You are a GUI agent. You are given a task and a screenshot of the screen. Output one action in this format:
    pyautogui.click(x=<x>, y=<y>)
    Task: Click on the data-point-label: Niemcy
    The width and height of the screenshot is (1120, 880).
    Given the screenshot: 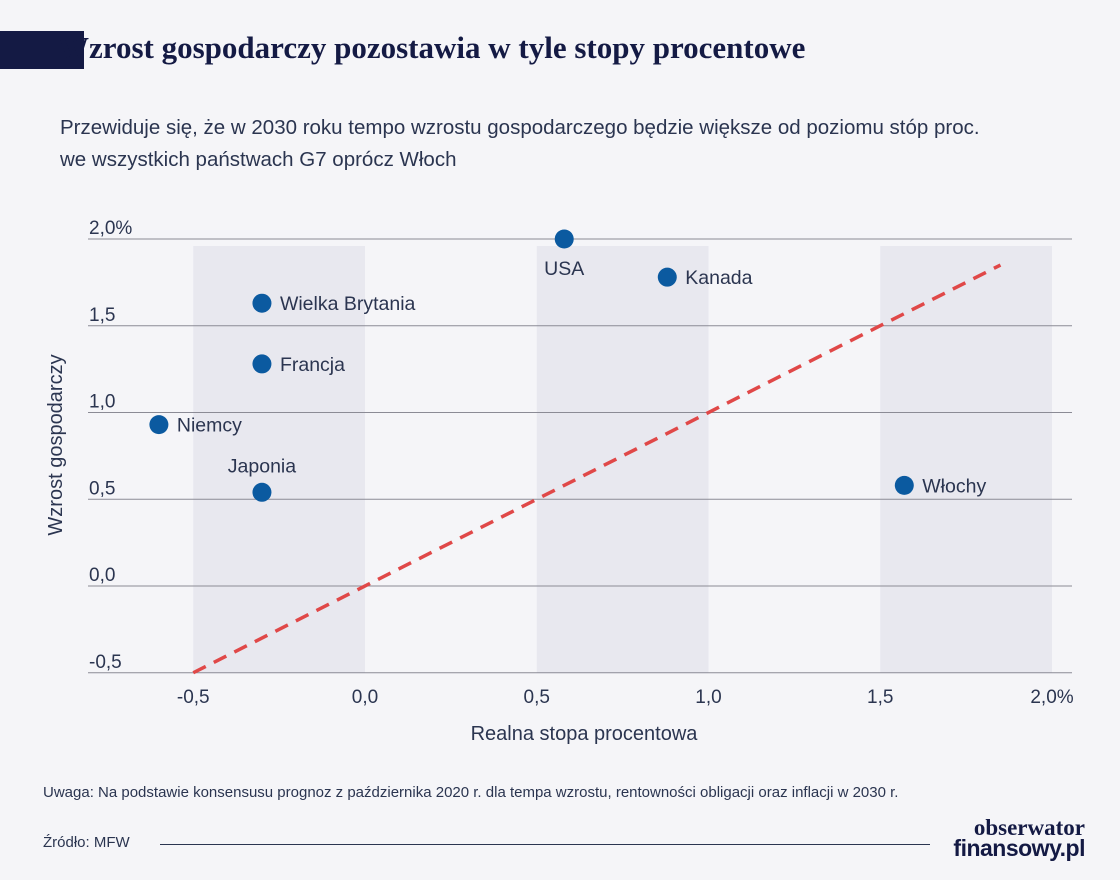 What is the action you would take?
    pyautogui.click(x=209, y=426)
    